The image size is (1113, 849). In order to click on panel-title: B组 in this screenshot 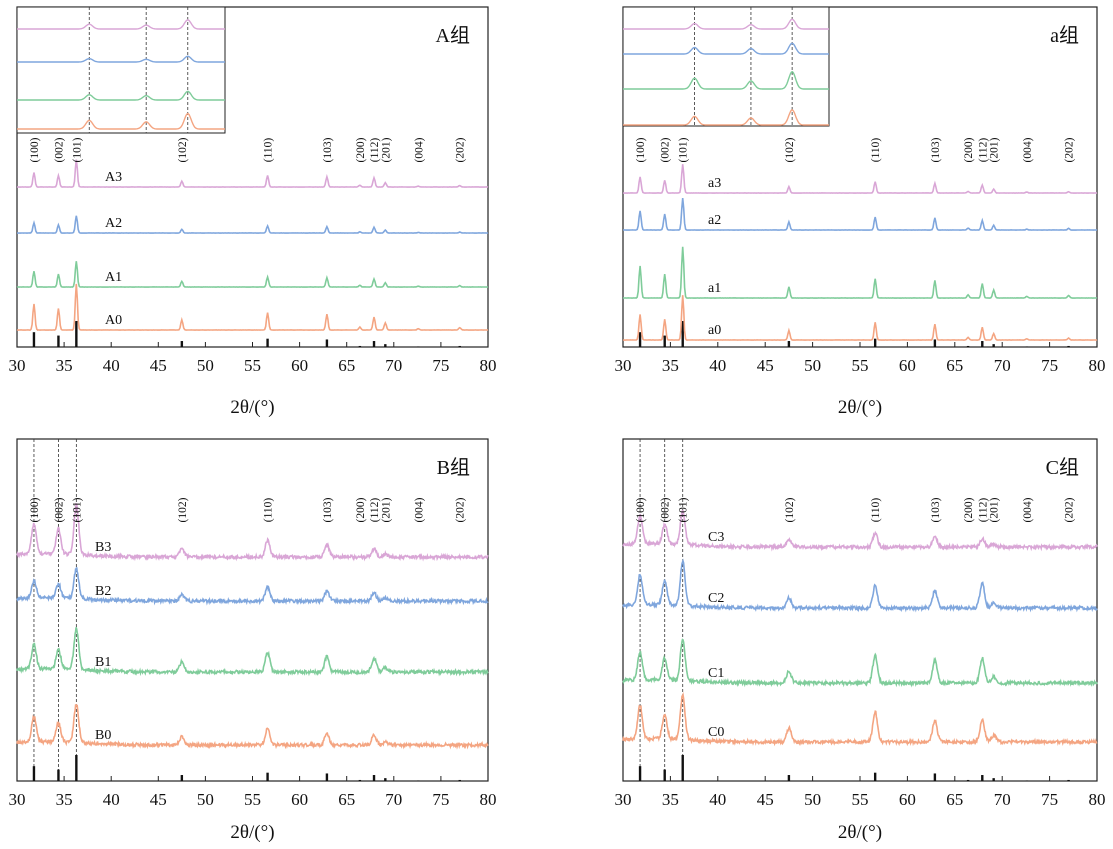, I will do `click(453, 467)`.